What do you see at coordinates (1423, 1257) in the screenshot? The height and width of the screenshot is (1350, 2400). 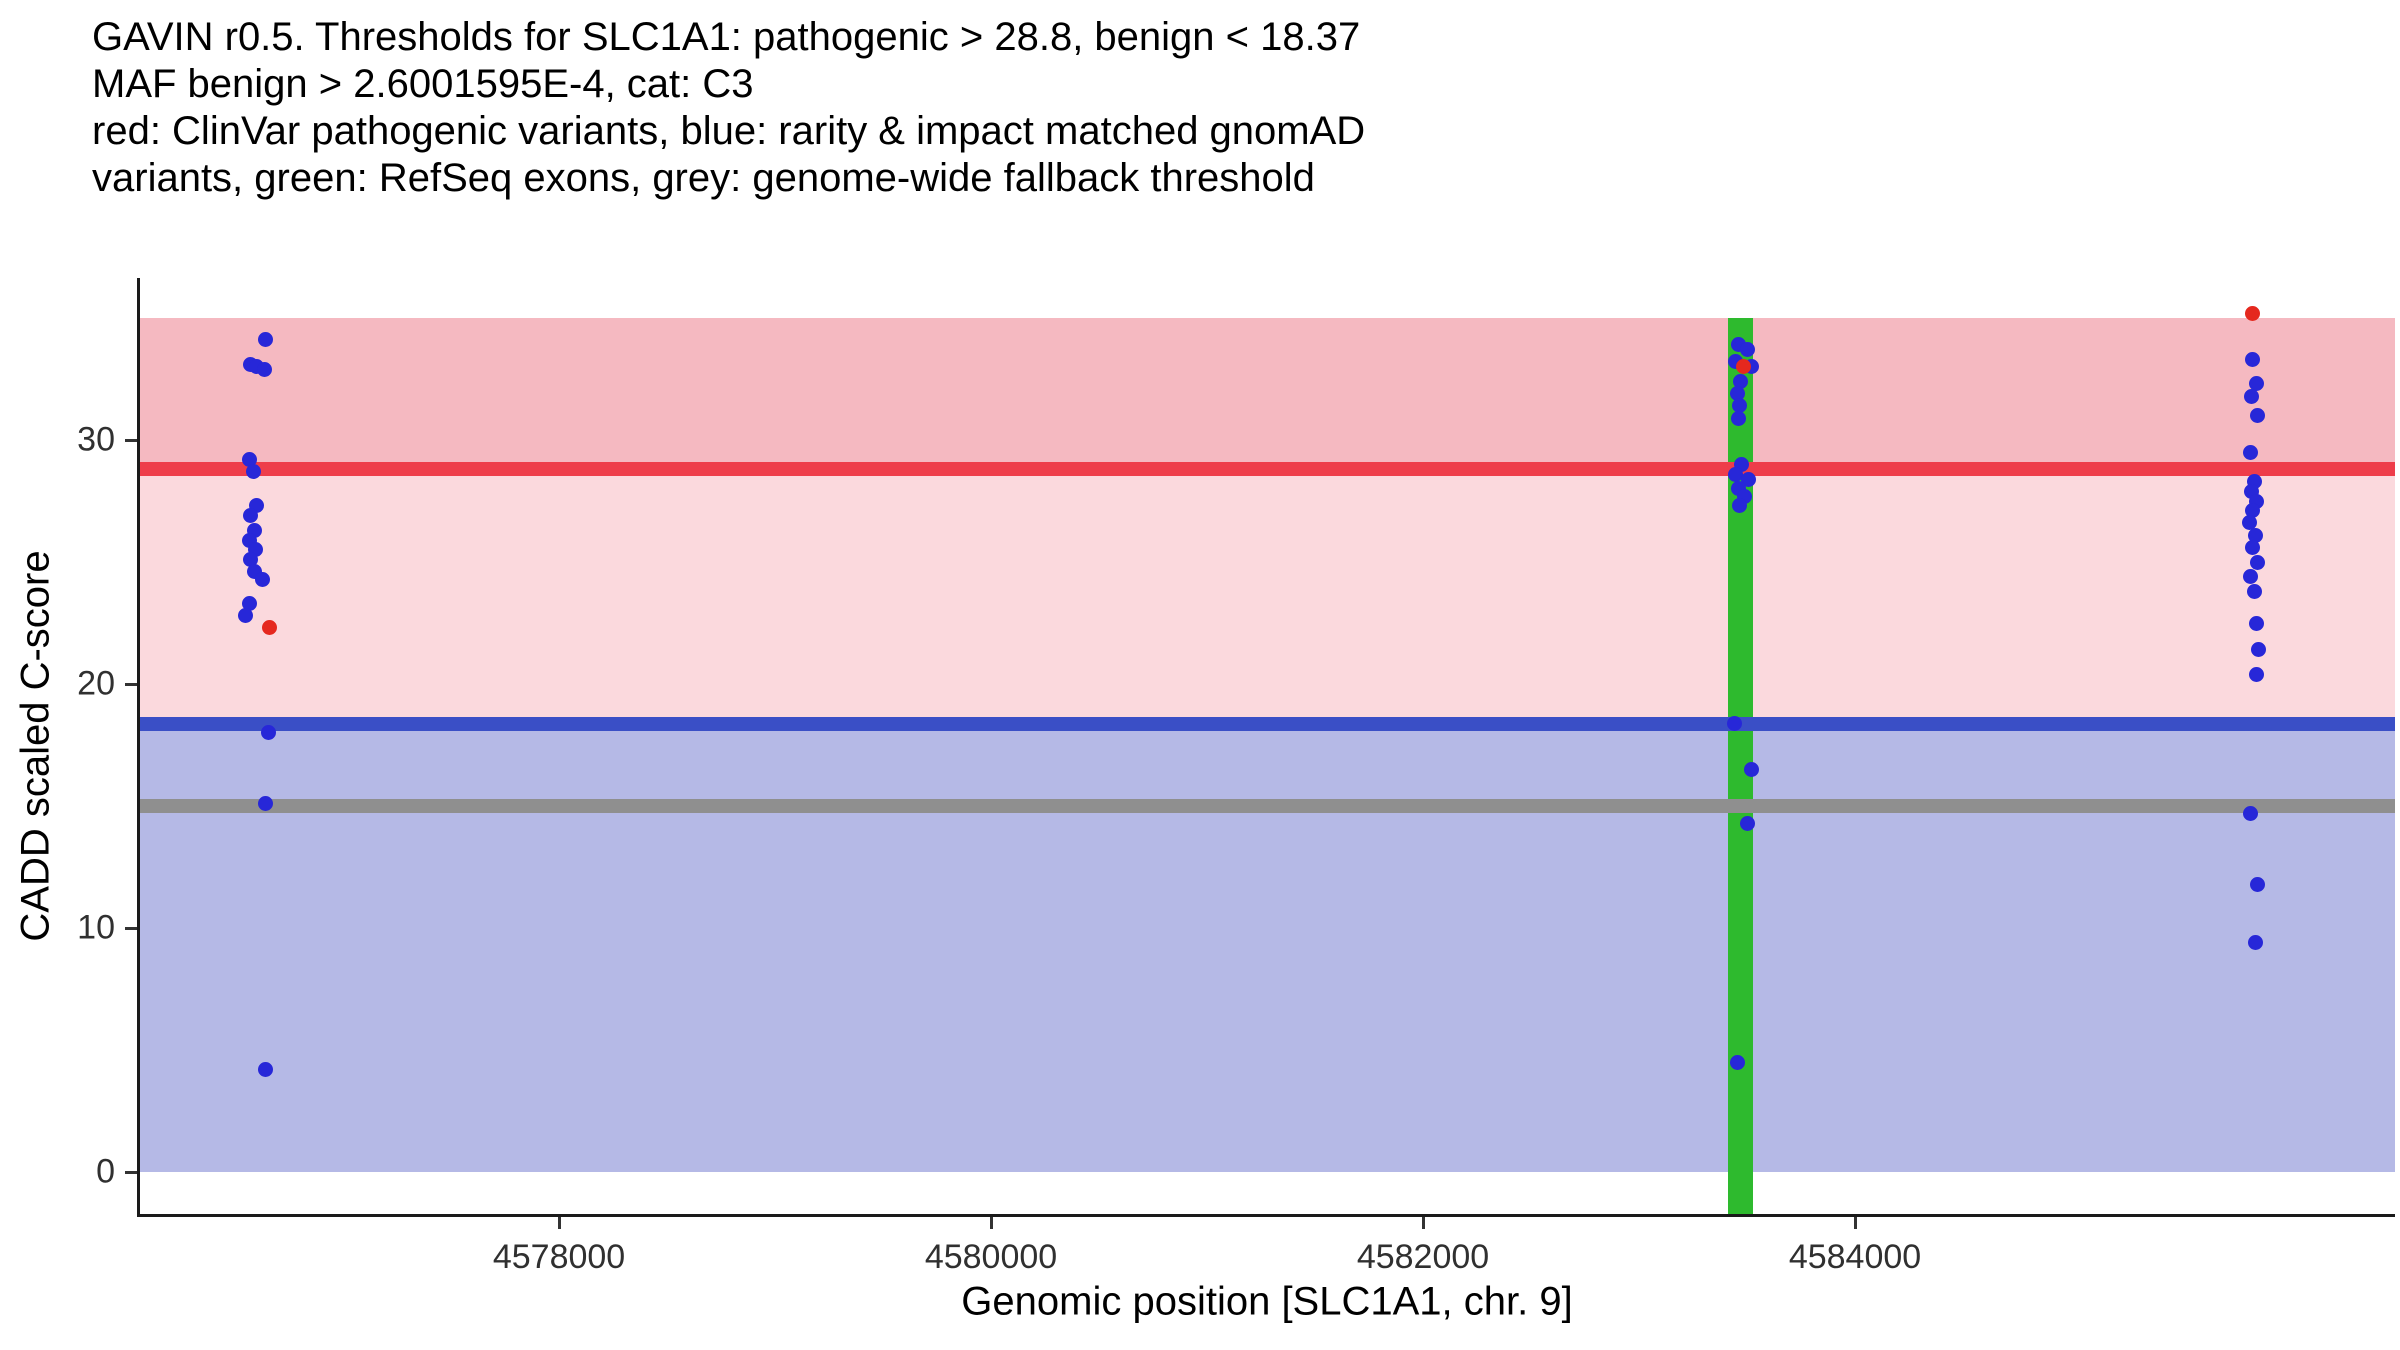 I see `x-tick-label: 4582000` at bounding box center [1423, 1257].